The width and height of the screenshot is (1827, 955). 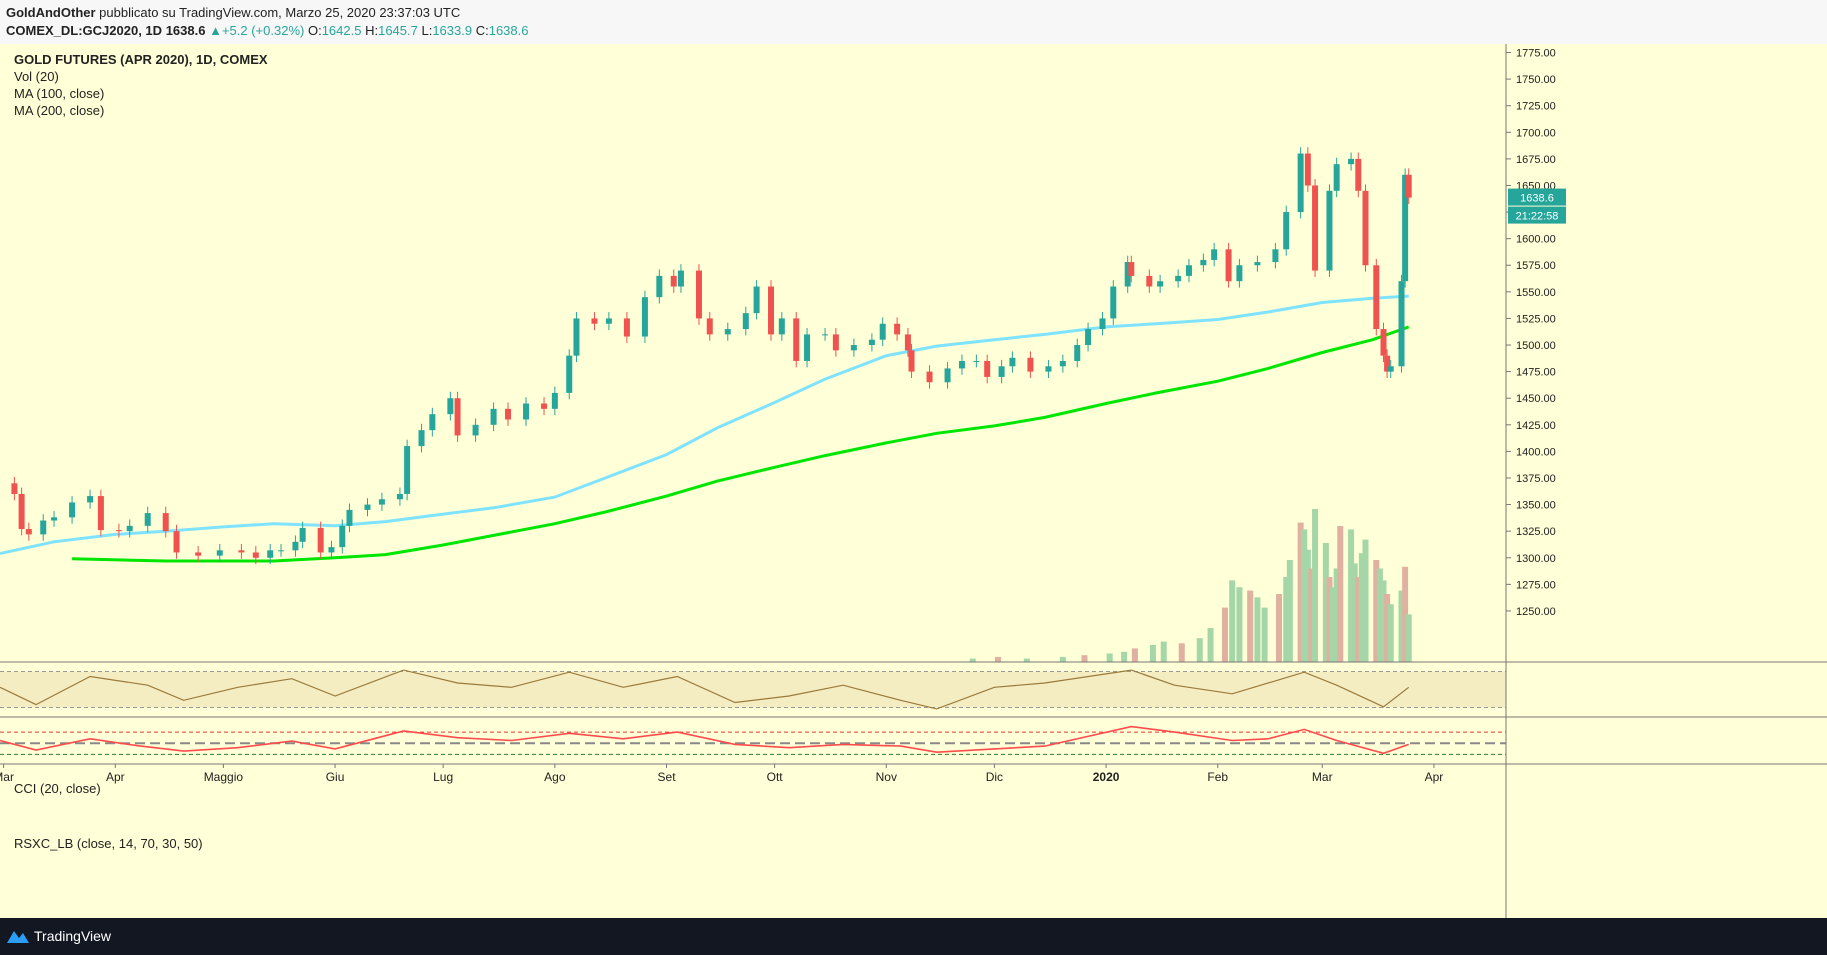 What do you see at coordinates (1537, 197) in the screenshot?
I see `price-badge-bg` at bounding box center [1537, 197].